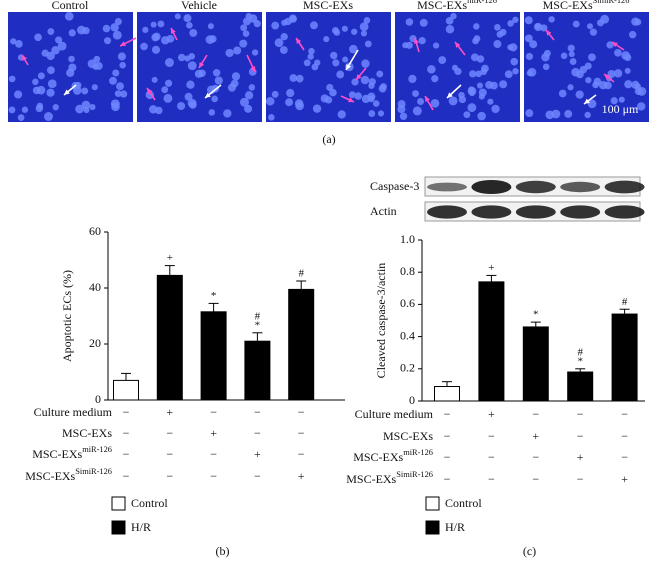 The width and height of the screenshot is (658, 578). What do you see at coordinates (407, 271) in the screenshot?
I see `y-tick-label: 0.8` at bounding box center [407, 271].